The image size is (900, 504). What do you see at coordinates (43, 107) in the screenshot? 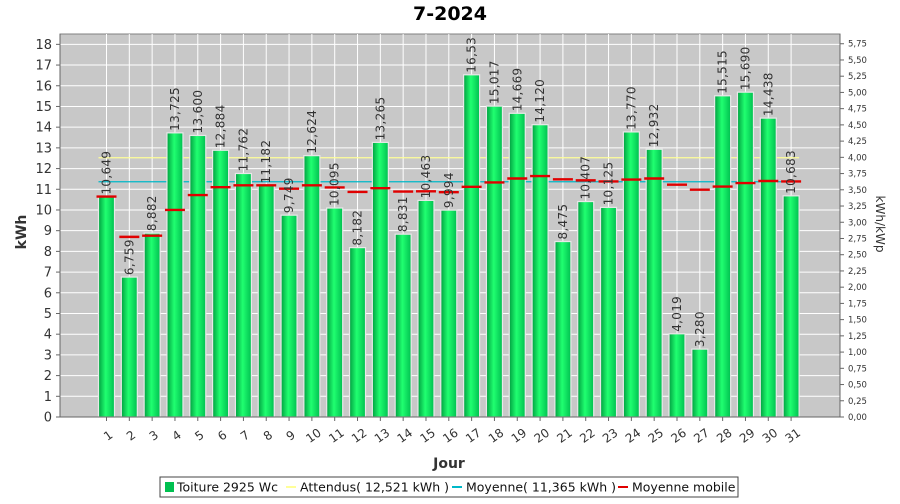
I see `y-tick-label: 15` at bounding box center [43, 107].